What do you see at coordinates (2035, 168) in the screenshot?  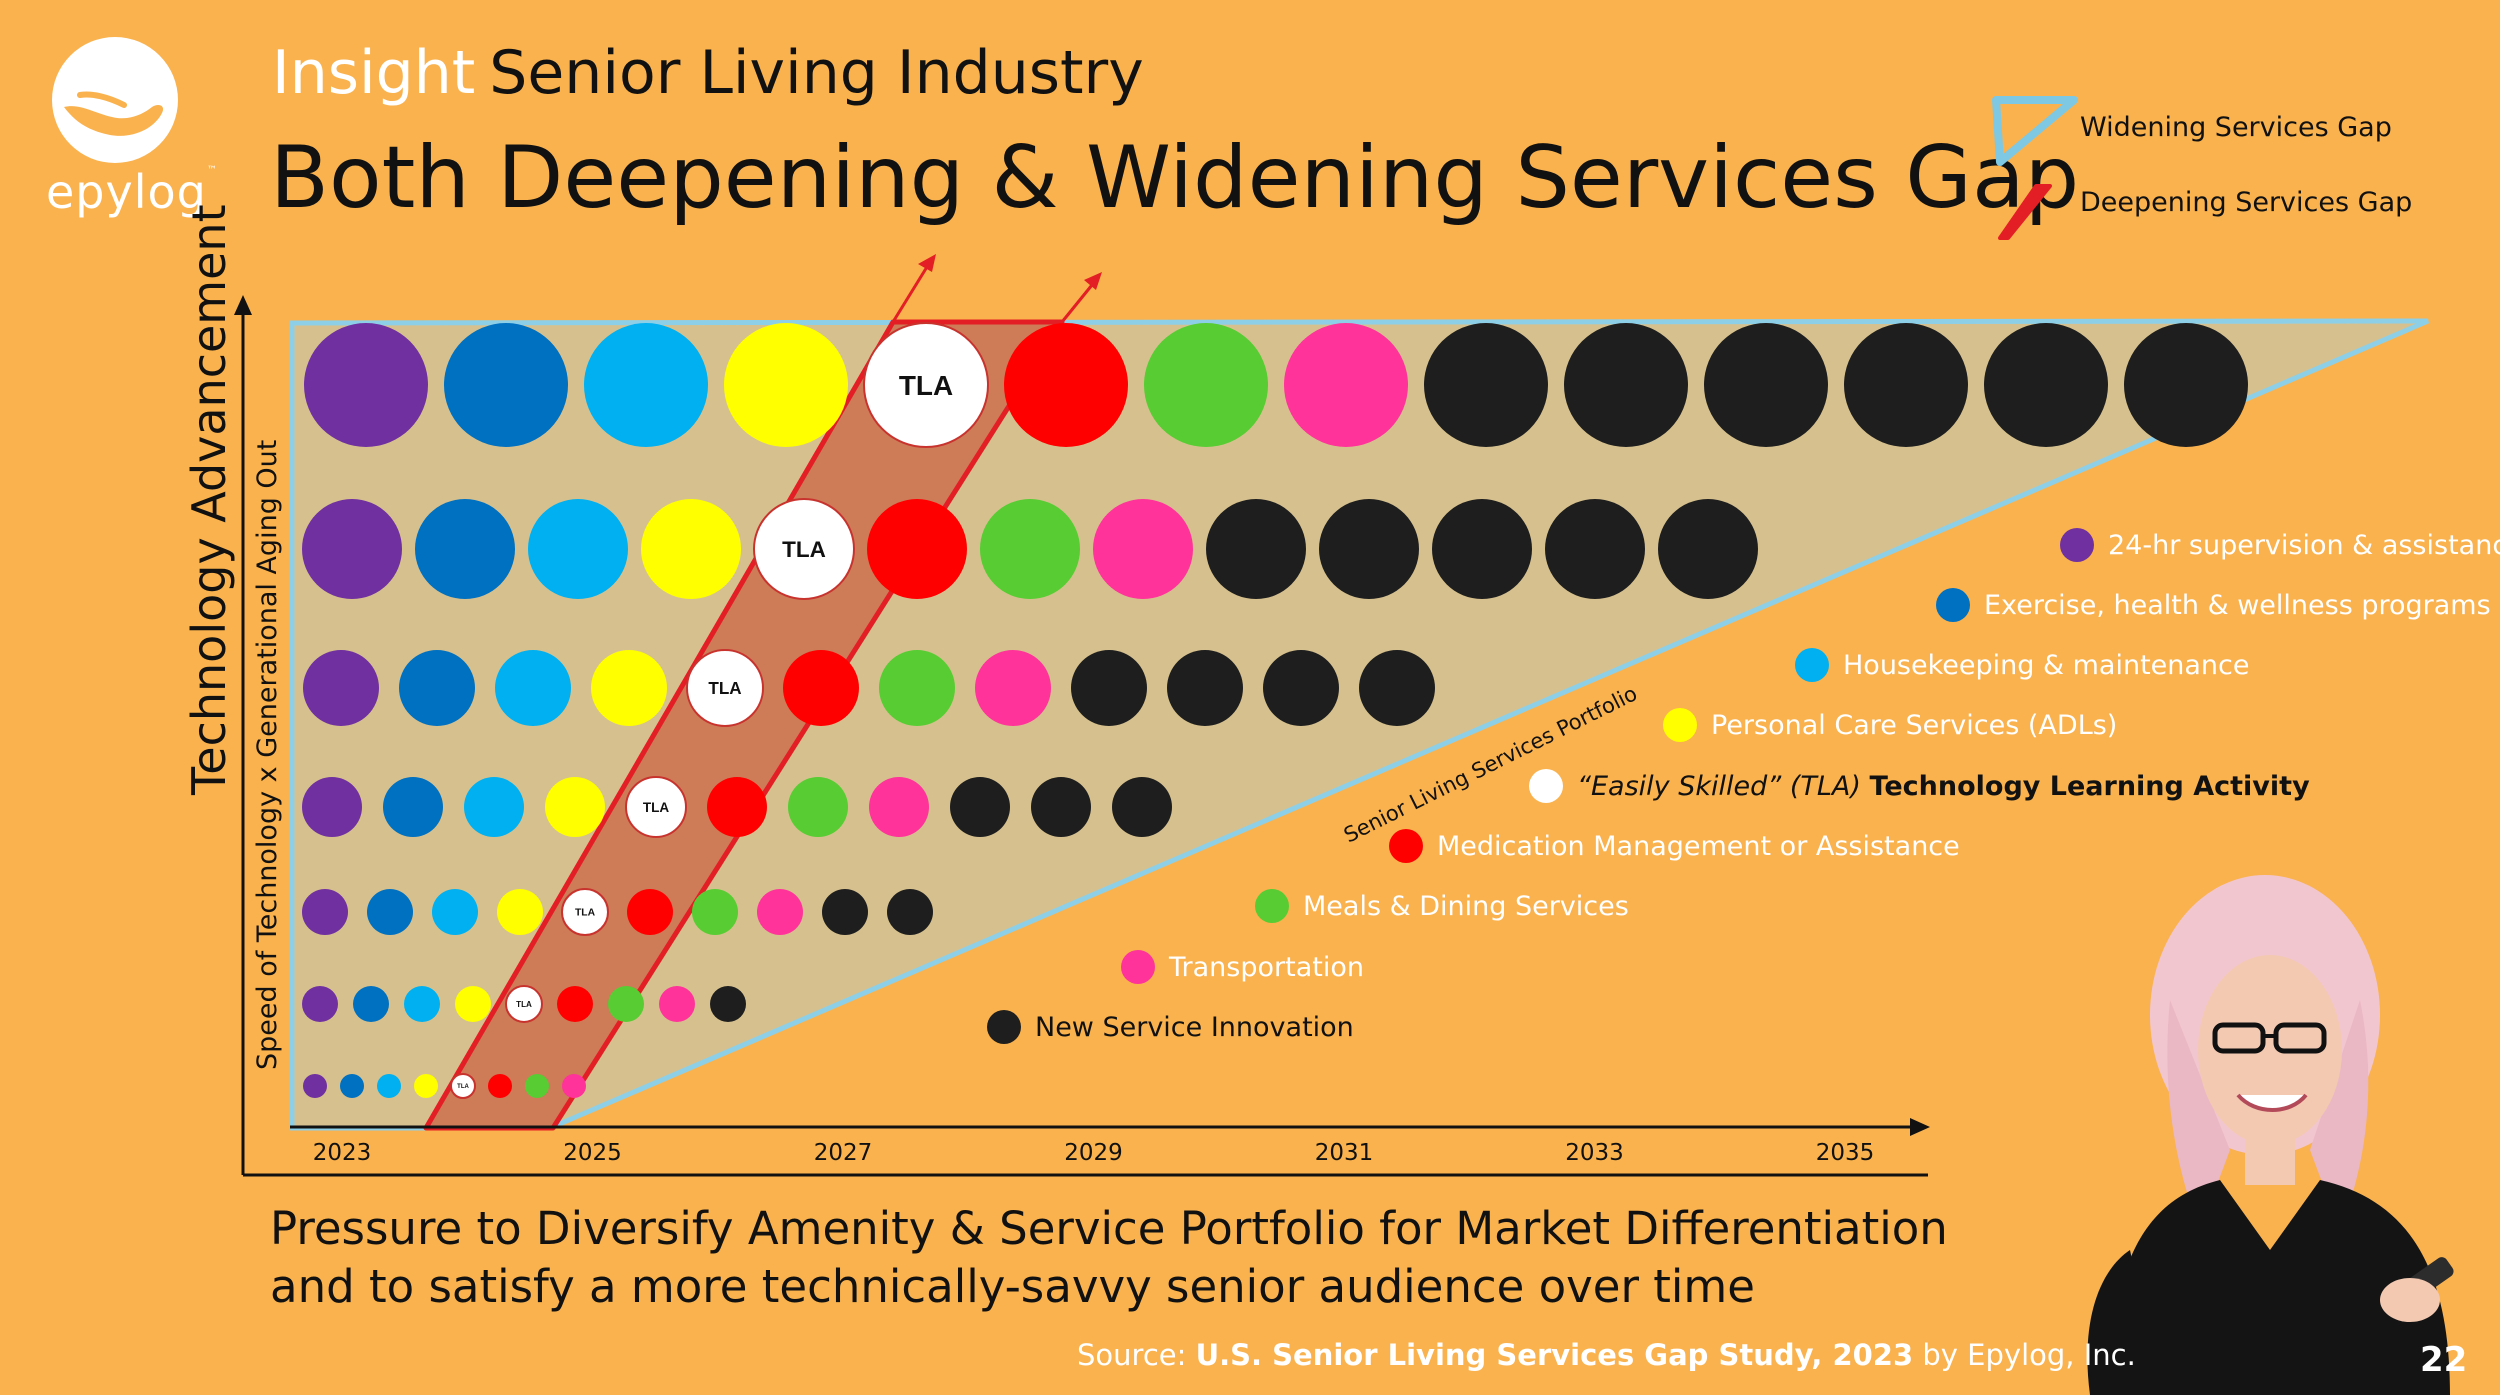 I see `gap-legend-icons` at bounding box center [2035, 168].